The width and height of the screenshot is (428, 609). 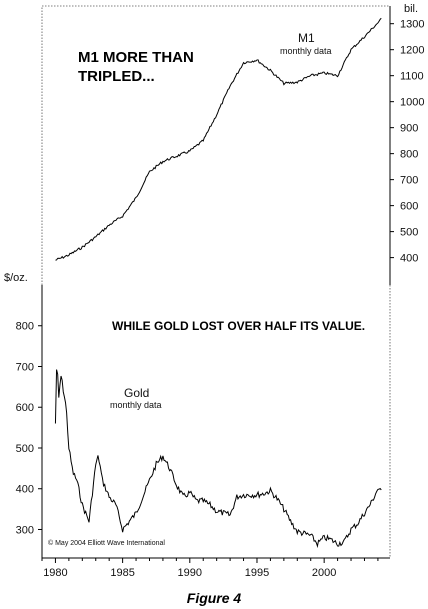 I want to click on gold-y-tick-label: 400, so click(x=25, y=490).